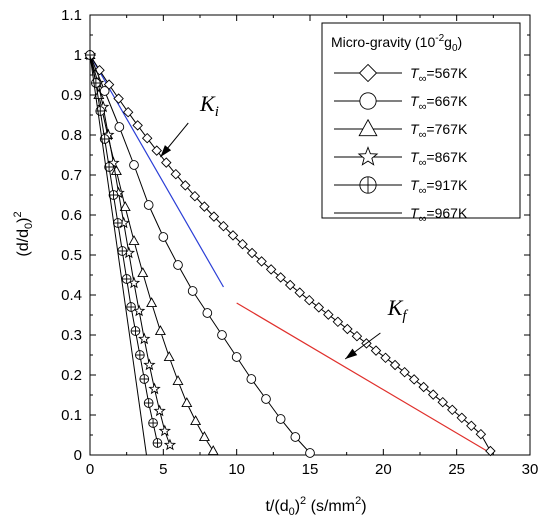 The width and height of the screenshot is (544, 522). Describe the element at coordinates (401, 157) in the screenshot. I see `legend-entry-star: T∞=867K` at that location.